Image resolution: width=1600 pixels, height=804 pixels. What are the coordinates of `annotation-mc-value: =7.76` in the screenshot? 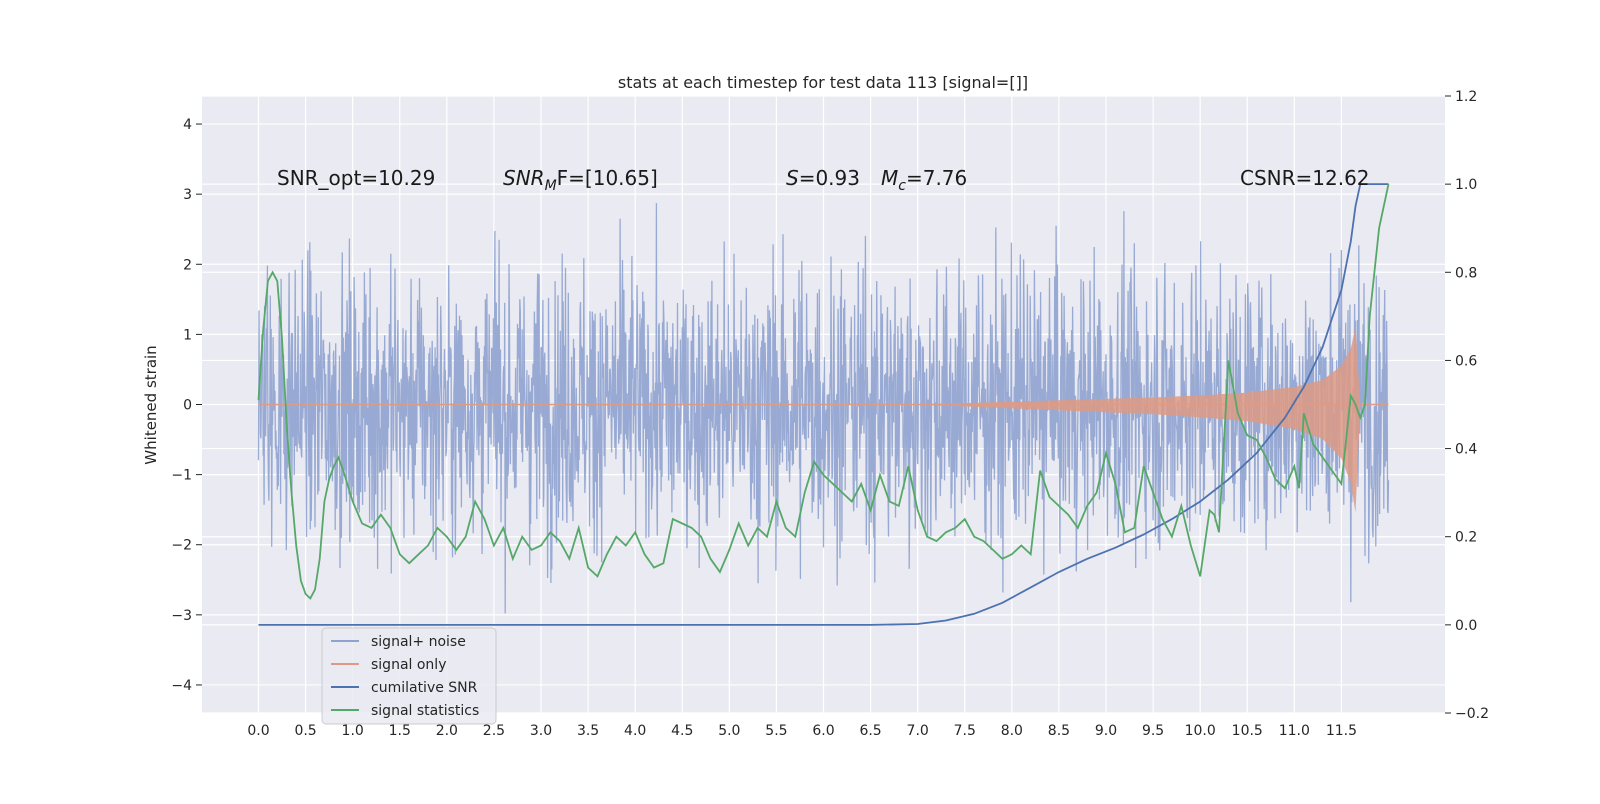 It's located at (936, 178).